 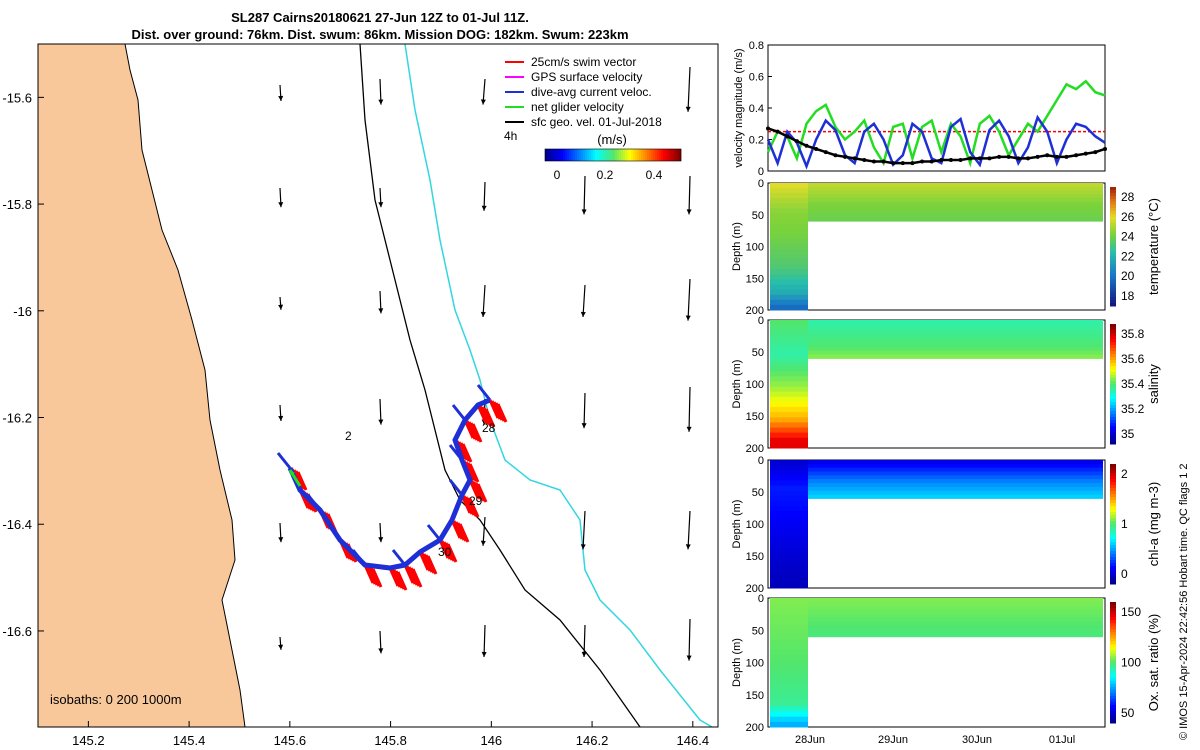 I want to click on velocity-y-tick-label: 0, so click(x=761, y=172).